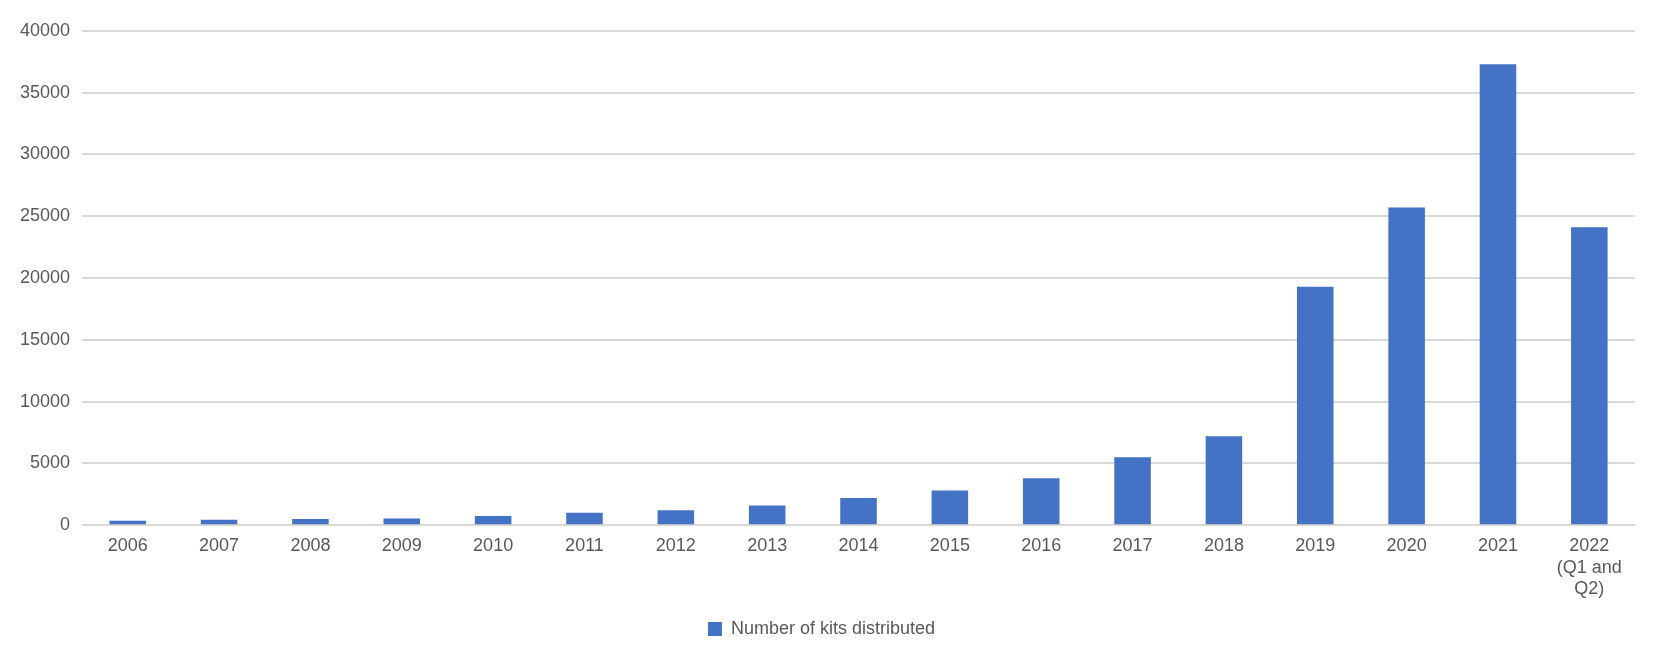 This screenshot has height=651, width=1653. Describe the element at coordinates (45, 338) in the screenshot. I see `y-tick-label: 15000` at that location.